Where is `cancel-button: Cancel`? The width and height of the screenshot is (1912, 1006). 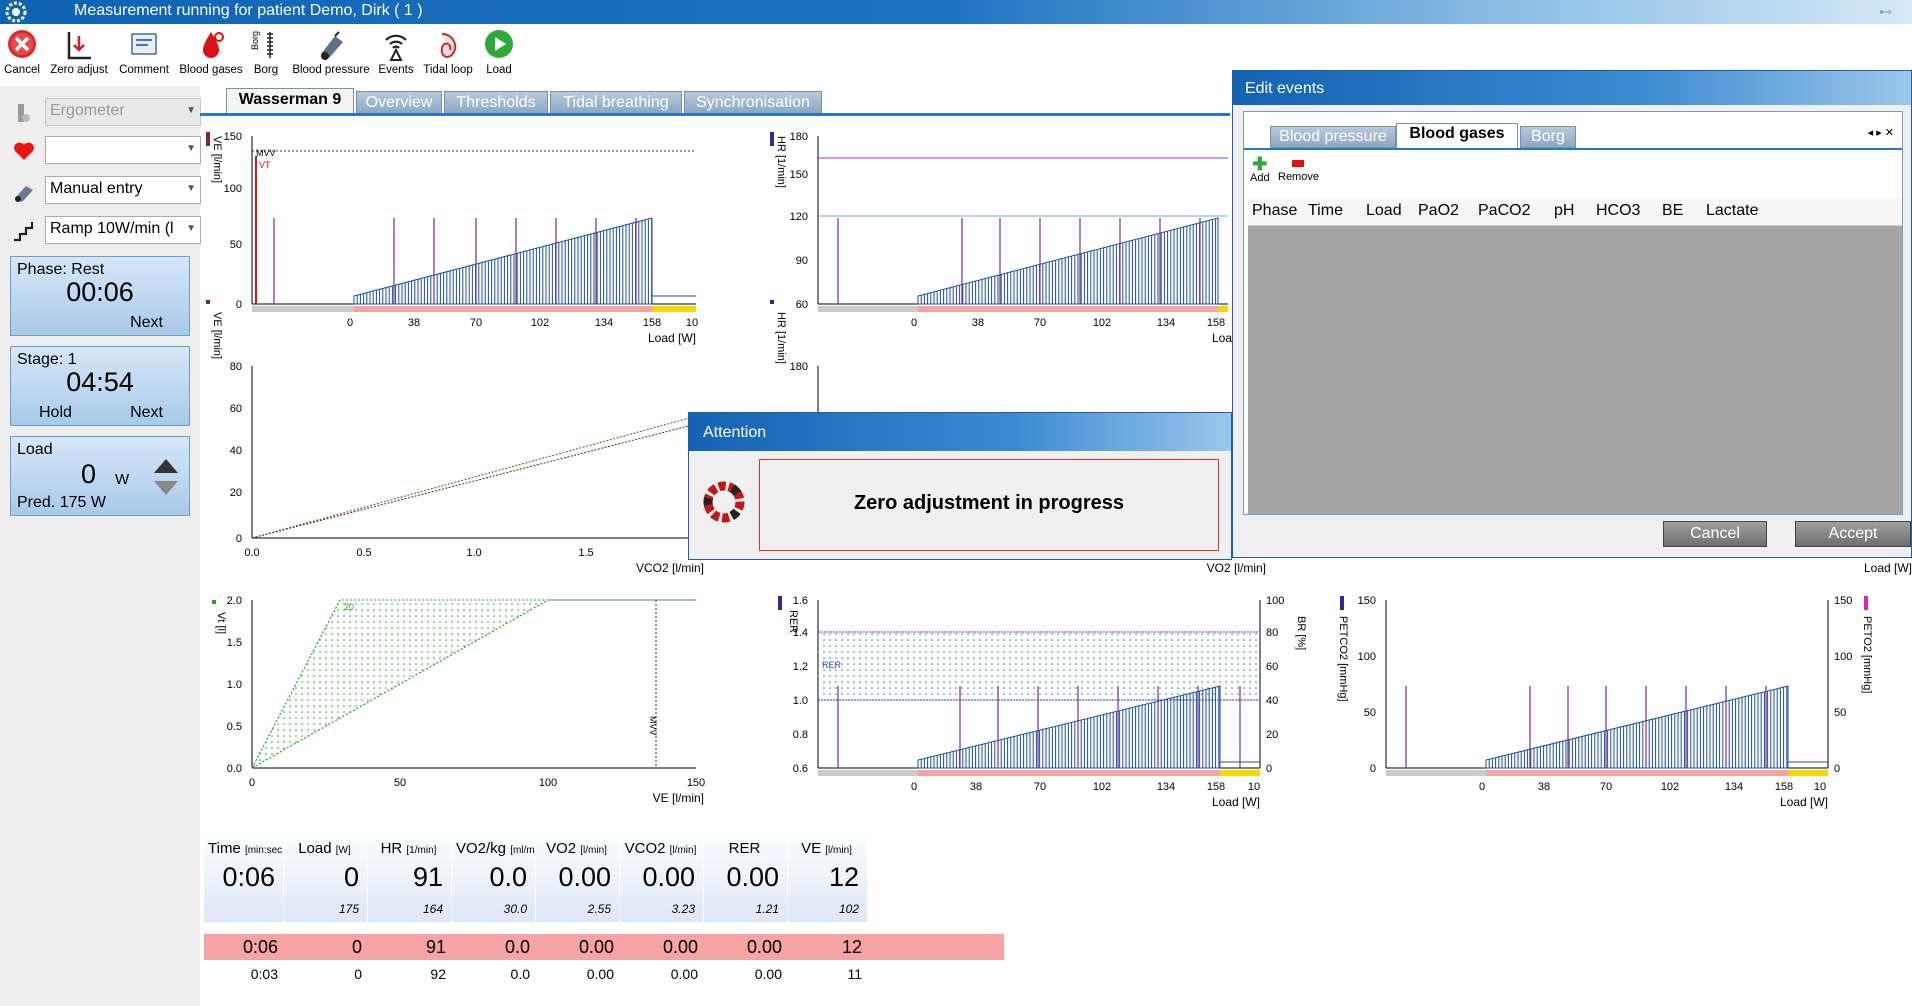
cancel-button: Cancel is located at coordinates (22, 52).